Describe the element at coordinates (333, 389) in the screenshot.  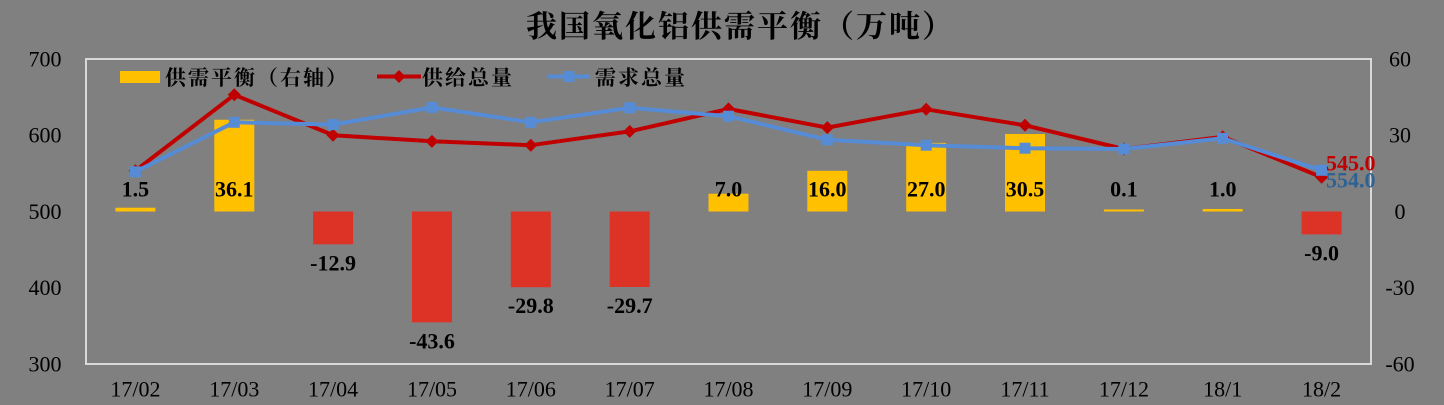
I see `svg-text: 17/04` at that location.